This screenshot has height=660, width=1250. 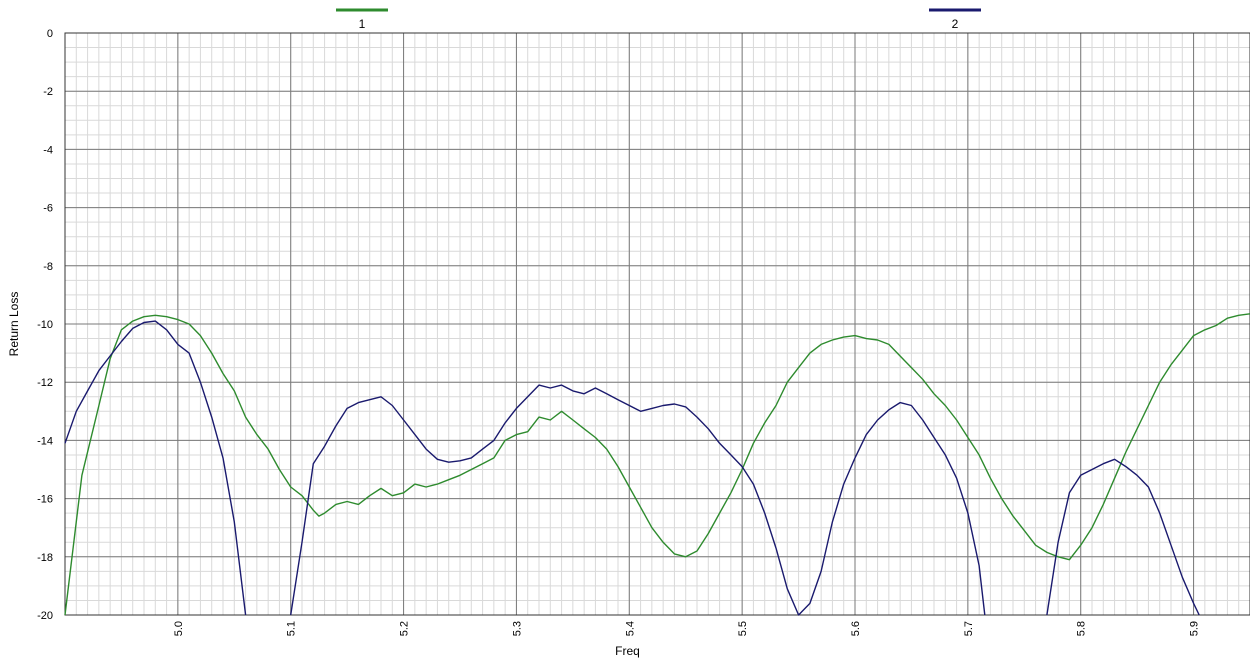 What do you see at coordinates (48, 209) in the screenshot?
I see `y-tick-label: -6` at bounding box center [48, 209].